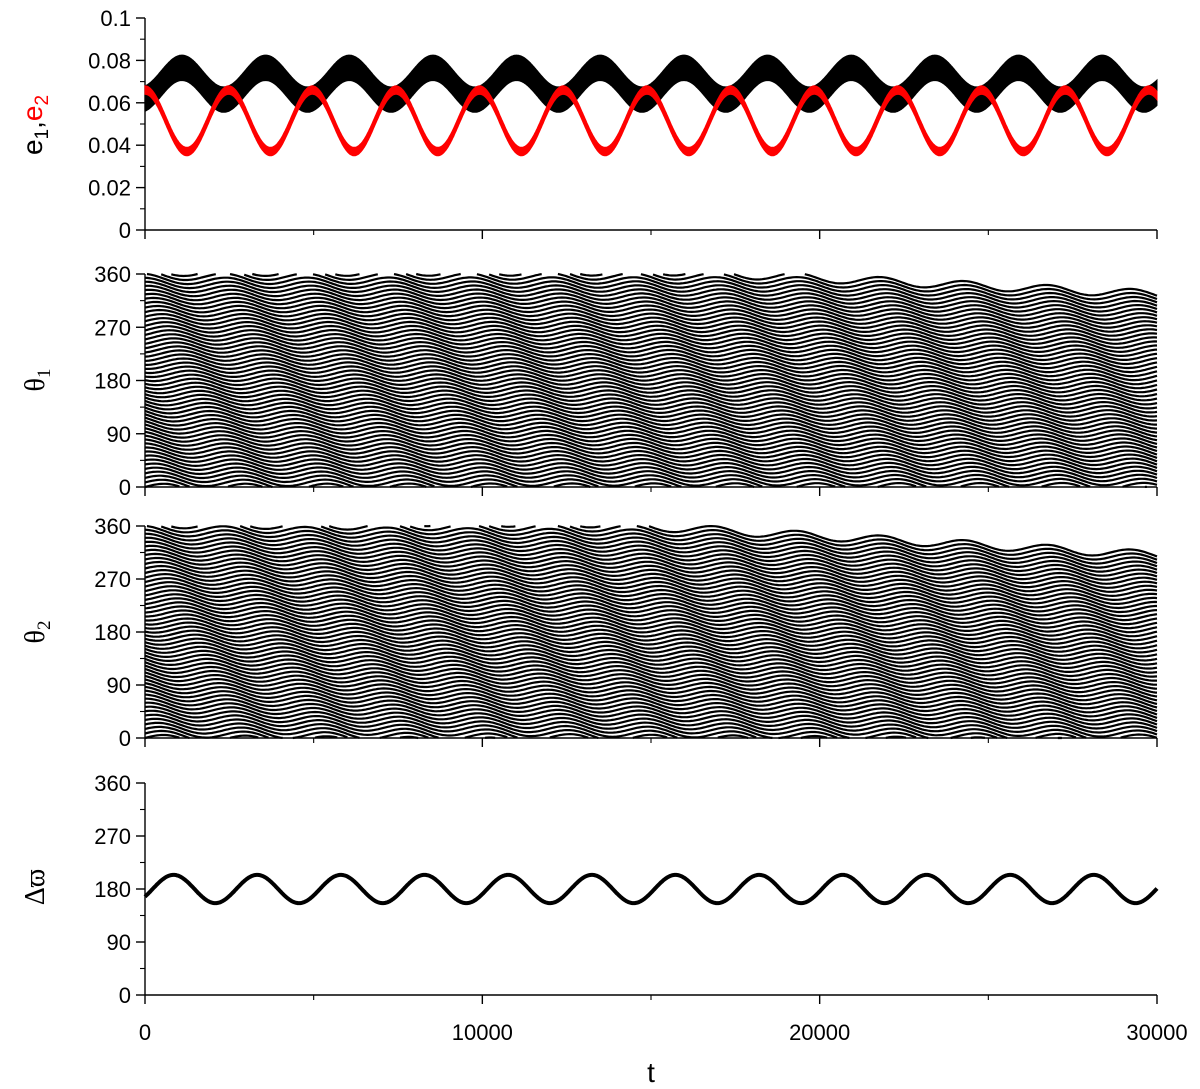 Image resolution: width=1200 pixels, height=1089 pixels. What do you see at coordinates (145, 1032) in the screenshot?
I see `x-tick-label: 0` at bounding box center [145, 1032].